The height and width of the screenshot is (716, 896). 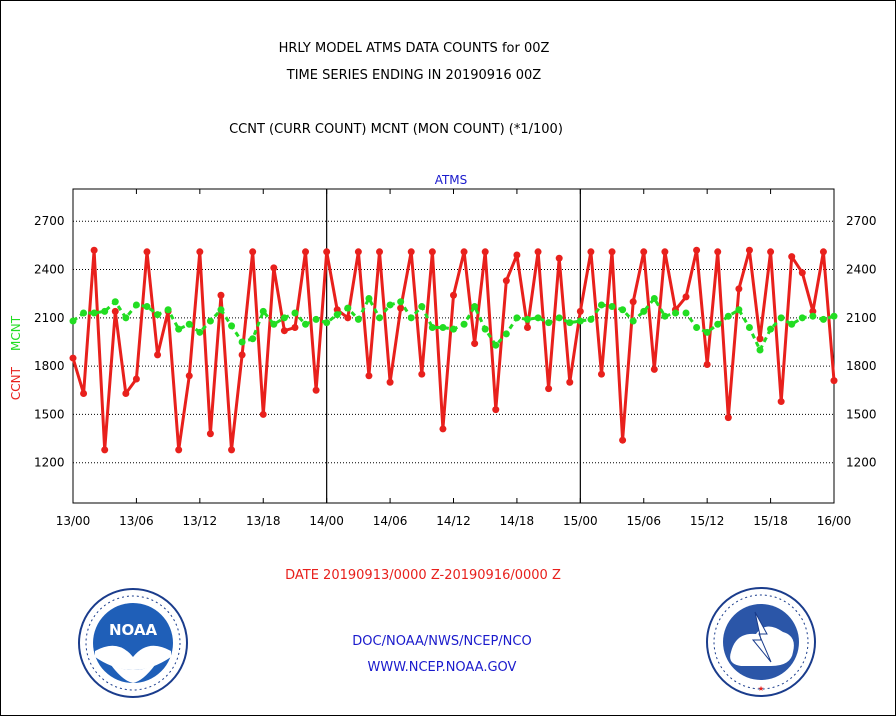 What do you see at coordinates (861, 463) in the screenshot?
I see `y-tick-label-right: 1200` at bounding box center [861, 463].